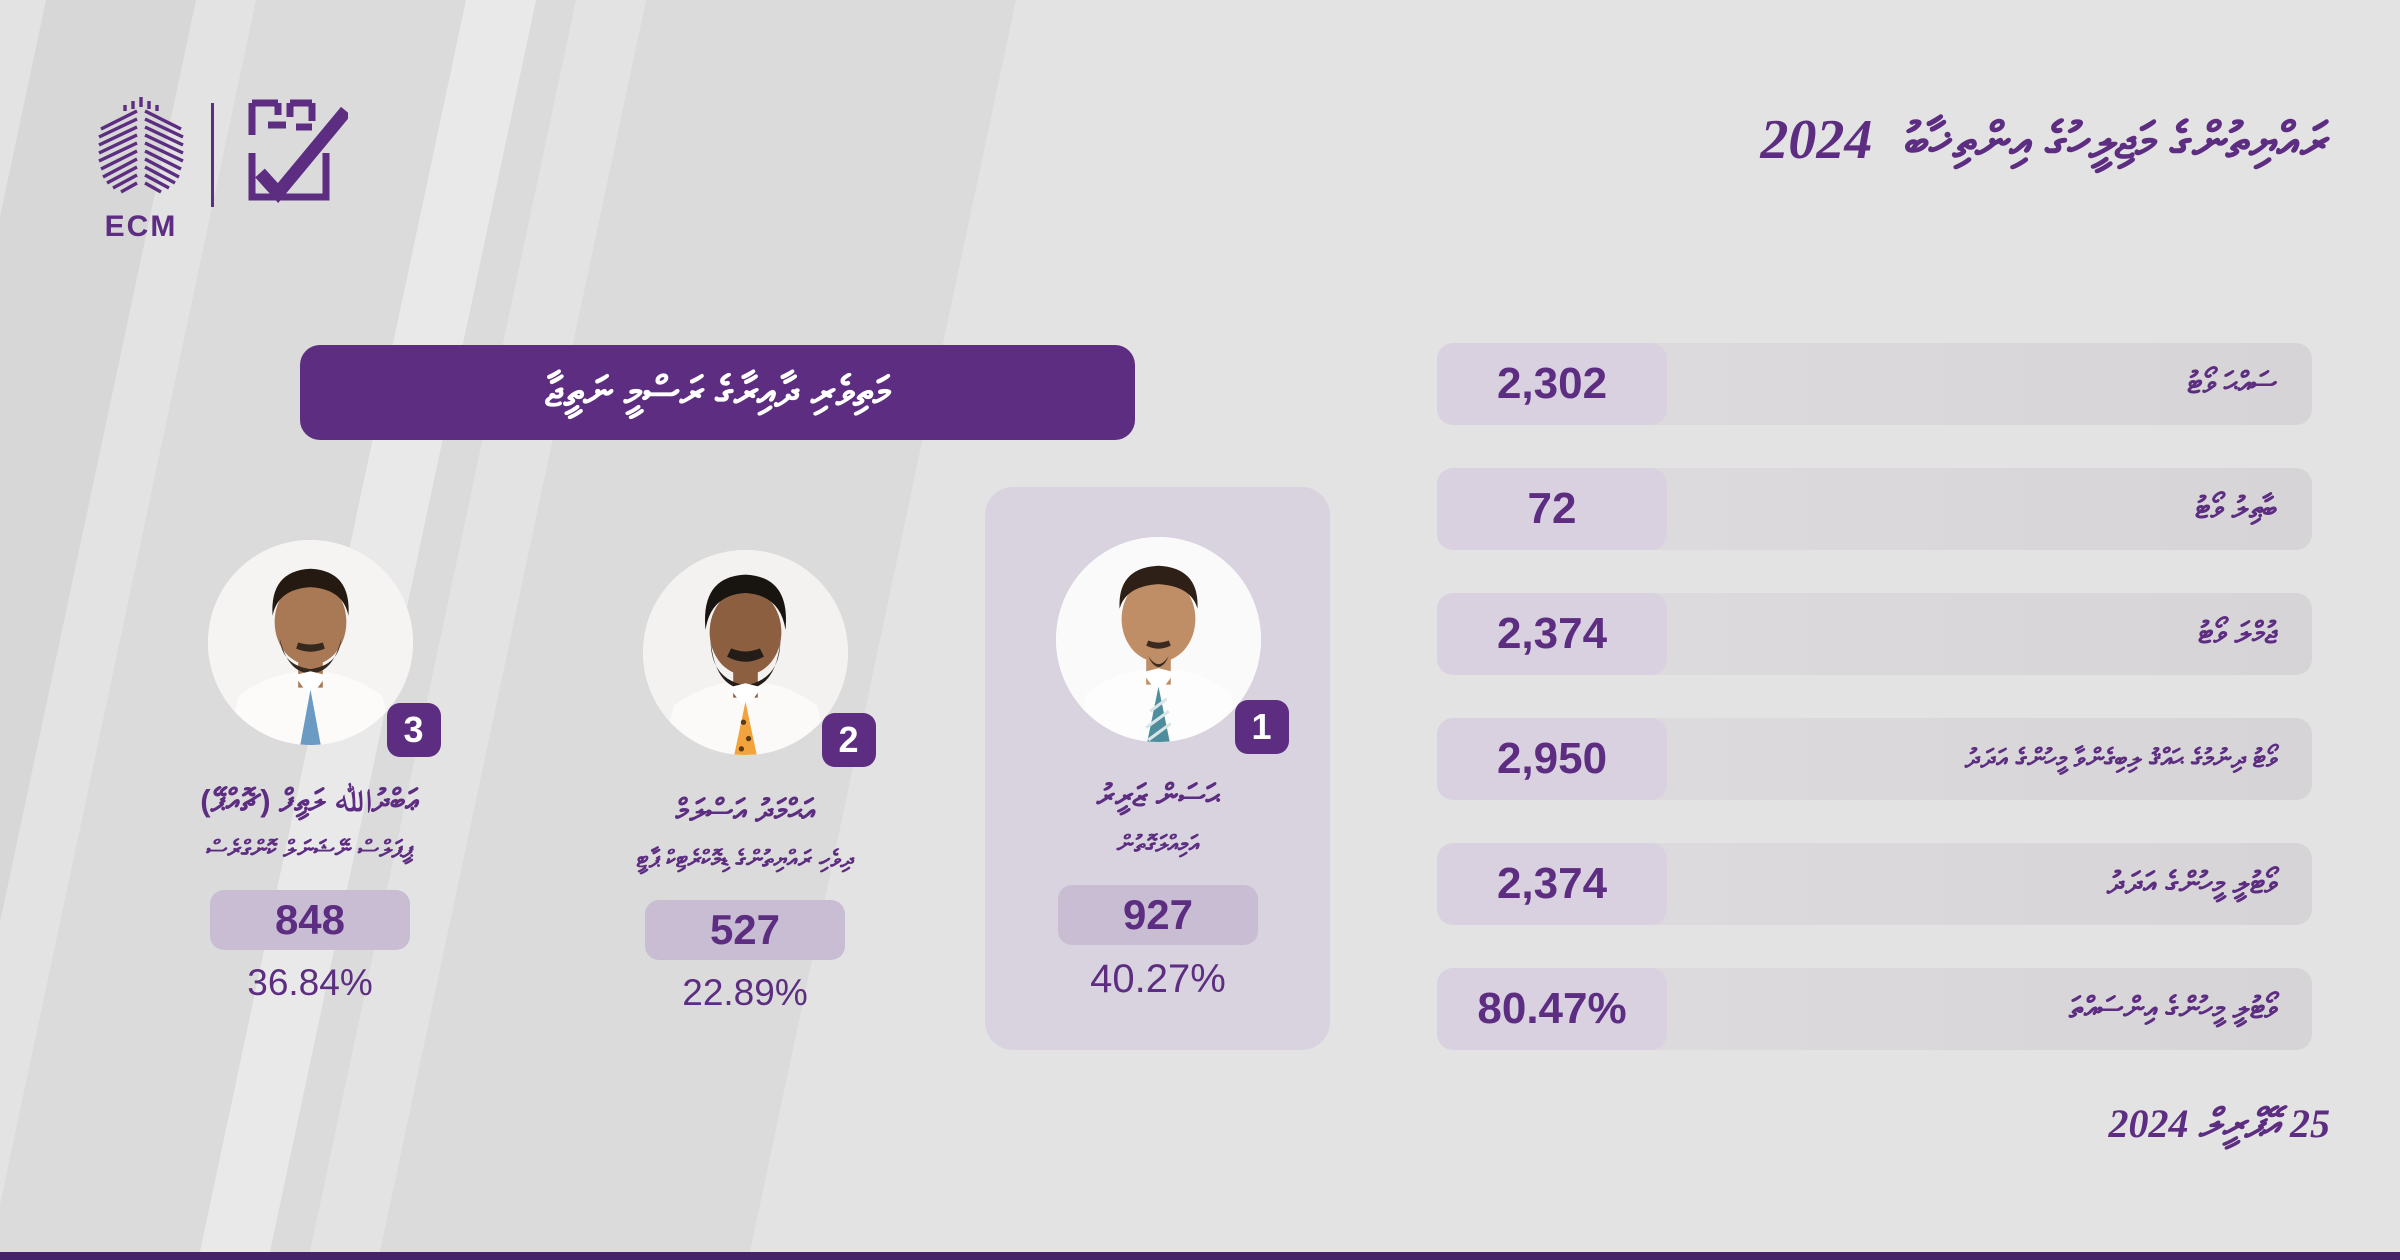 The height and width of the screenshot is (1260, 2400). Describe the element at coordinates (2237, 633) in the screenshot. I see `stat-label: ޖުމްލަ ވޯޓު` at that location.